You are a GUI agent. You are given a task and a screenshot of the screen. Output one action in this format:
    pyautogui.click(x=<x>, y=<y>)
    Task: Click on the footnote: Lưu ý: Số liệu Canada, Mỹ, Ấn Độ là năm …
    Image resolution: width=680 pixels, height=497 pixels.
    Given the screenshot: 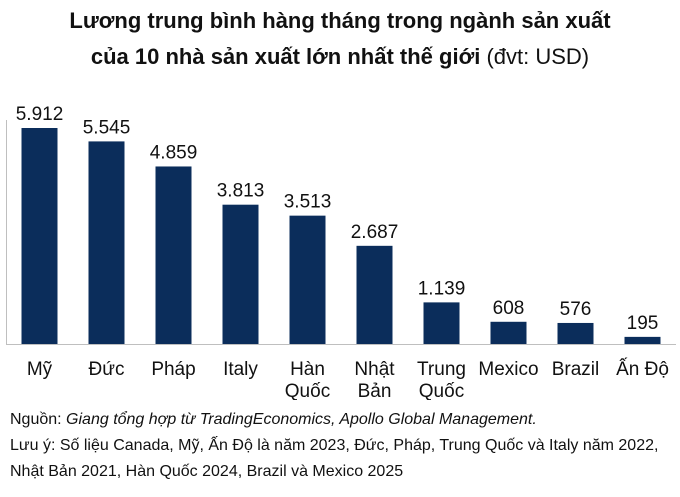 What is the action you would take?
    pyautogui.click(x=334, y=458)
    